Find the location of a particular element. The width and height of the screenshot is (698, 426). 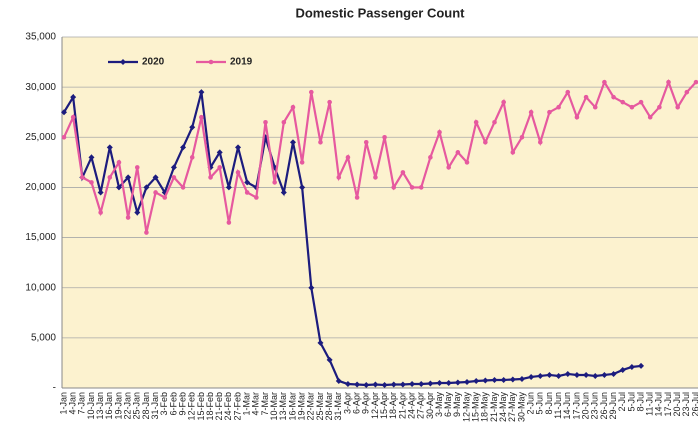

x-tick-label: 23-Jun is located at coordinates (595, 406).